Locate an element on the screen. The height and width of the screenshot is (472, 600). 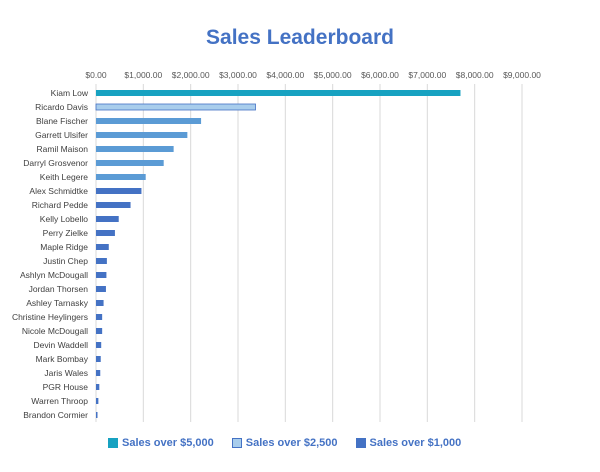
legend-label-over-2500: Sales over $2,500 is located at coordinates (291, 443).